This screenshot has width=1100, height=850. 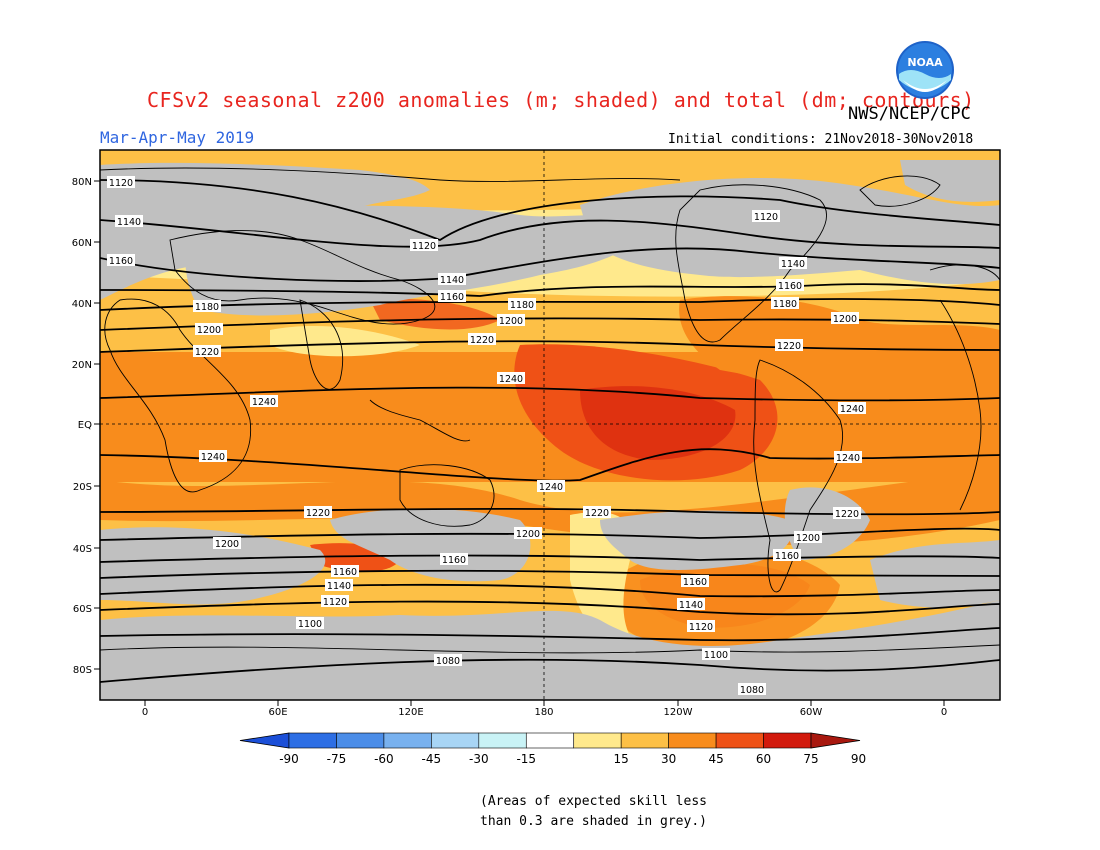 What do you see at coordinates (811, 712) in the screenshot?
I see `lon-label: 60W` at bounding box center [811, 712].